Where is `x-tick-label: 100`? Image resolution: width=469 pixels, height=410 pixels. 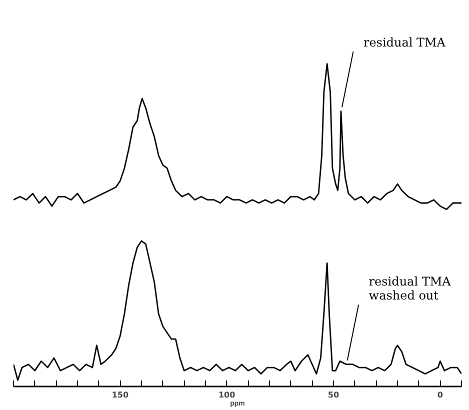 x-tick-label: 100 is located at coordinates (227, 395).